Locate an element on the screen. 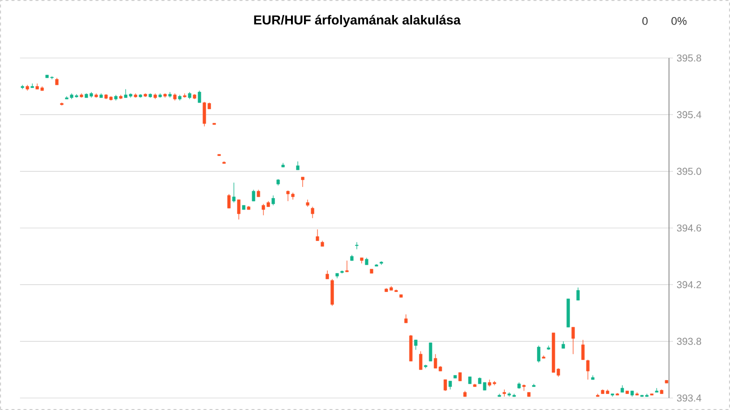 This screenshot has height=410, width=730. y-tick-label: 394.6 is located at coordinates (689, 228).